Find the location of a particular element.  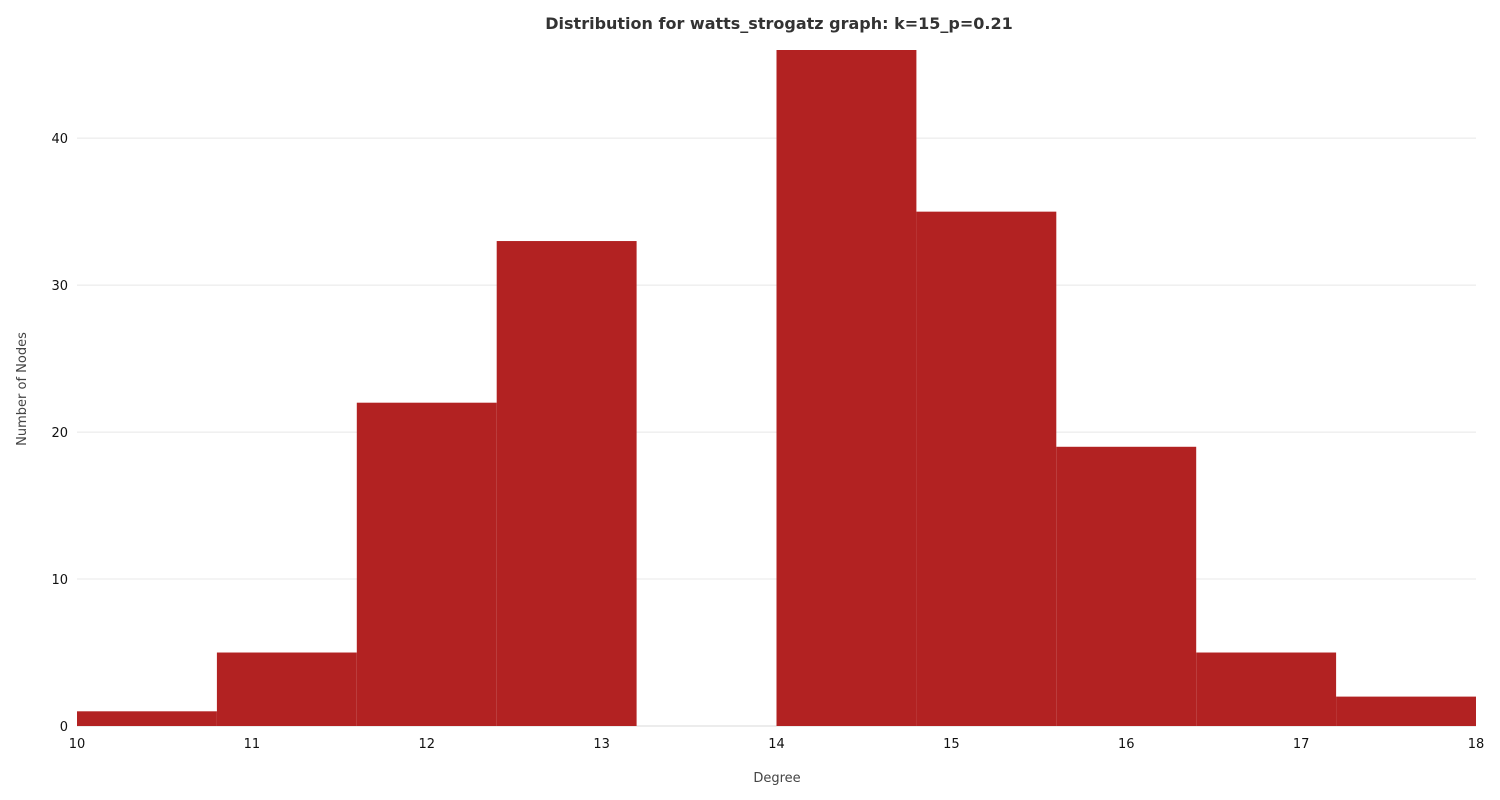

x-tick-label: 16 is located at coordinates (1126, 744).